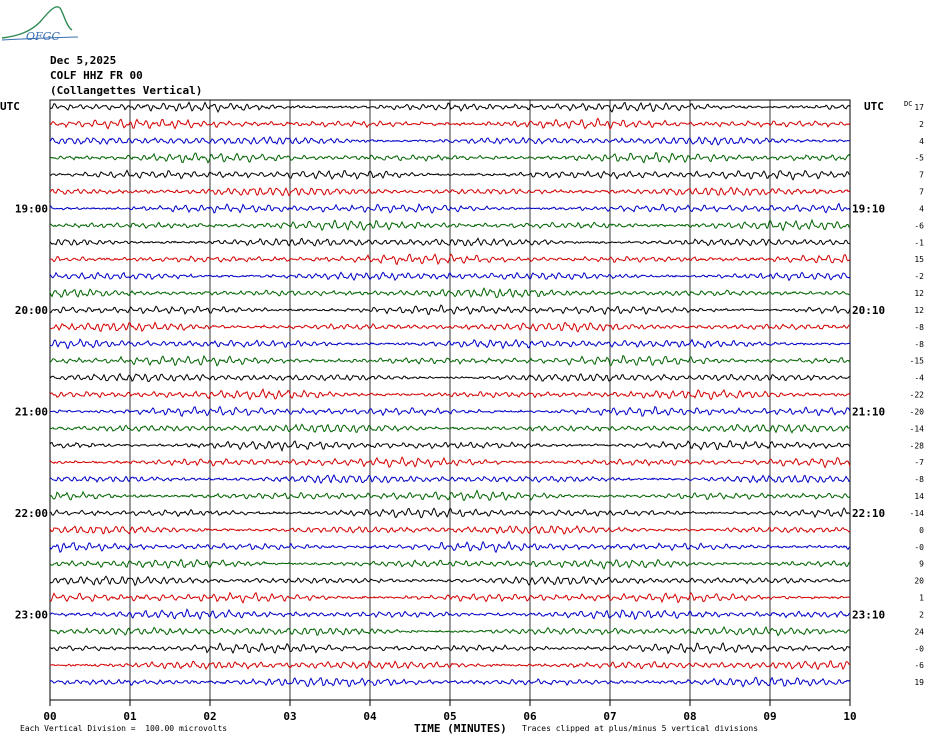 This screenshot has width=930, height=744. I want to click on dc-offset-label: 17, so click(919, 107).